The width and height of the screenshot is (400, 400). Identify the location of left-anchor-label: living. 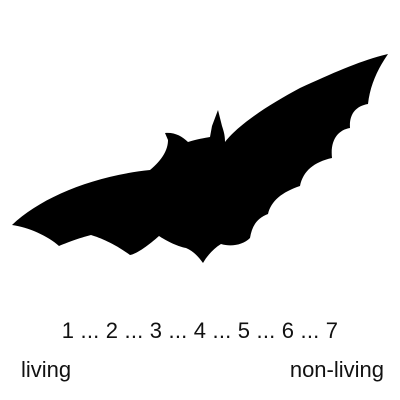
(46, 369).